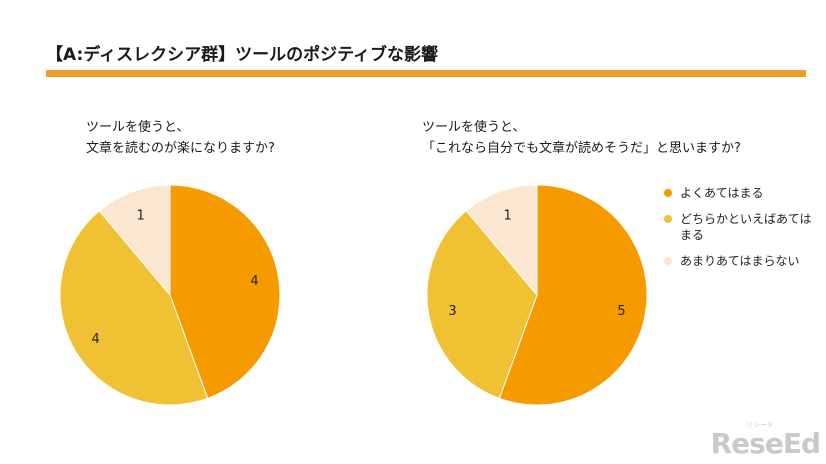  I want to click on logo-subtext: リシード, so click(760, 425).